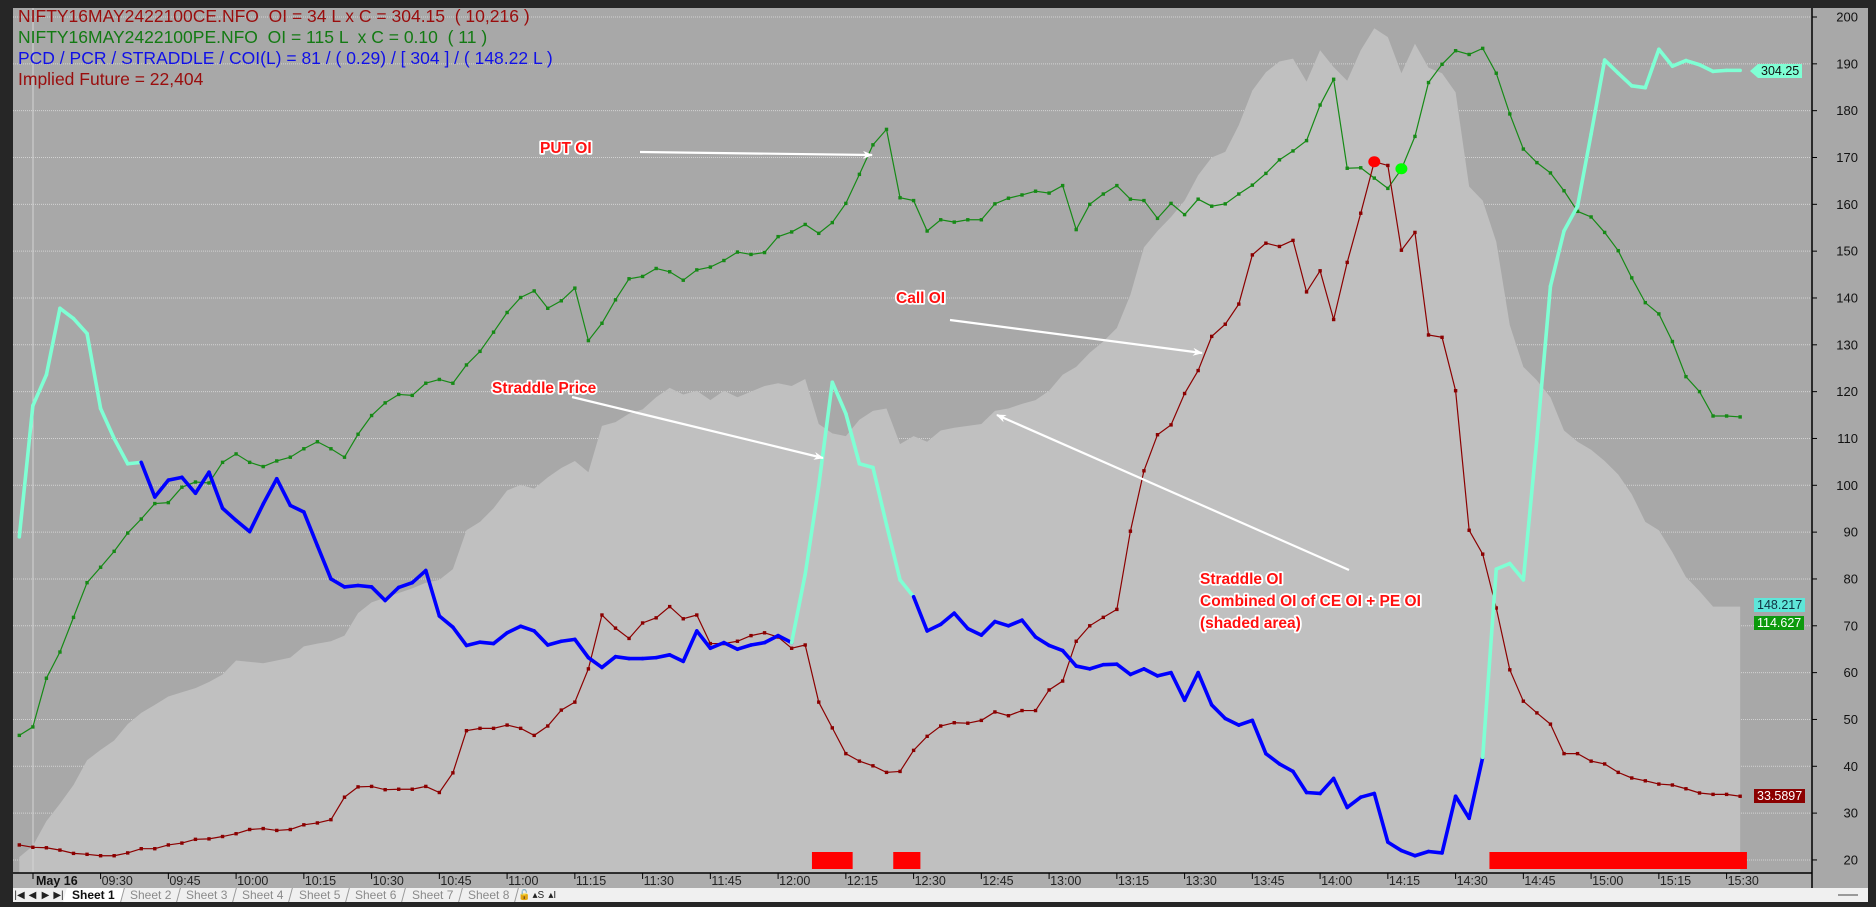 This screenshot has width=1876, height=907. Describe the element at coordinates (920, 298) in the screenshot. I see `annotation-call-oi: Call OI` at that location.